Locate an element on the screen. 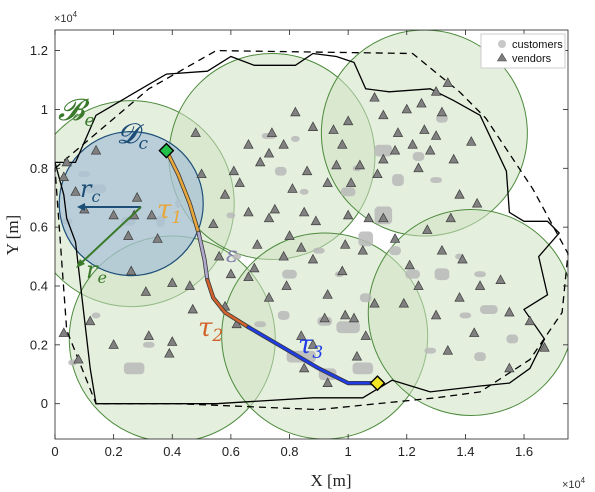 The image size is (595, 492). y-axis-exponent: ×10⁴ is located at coordinates (66, 17).